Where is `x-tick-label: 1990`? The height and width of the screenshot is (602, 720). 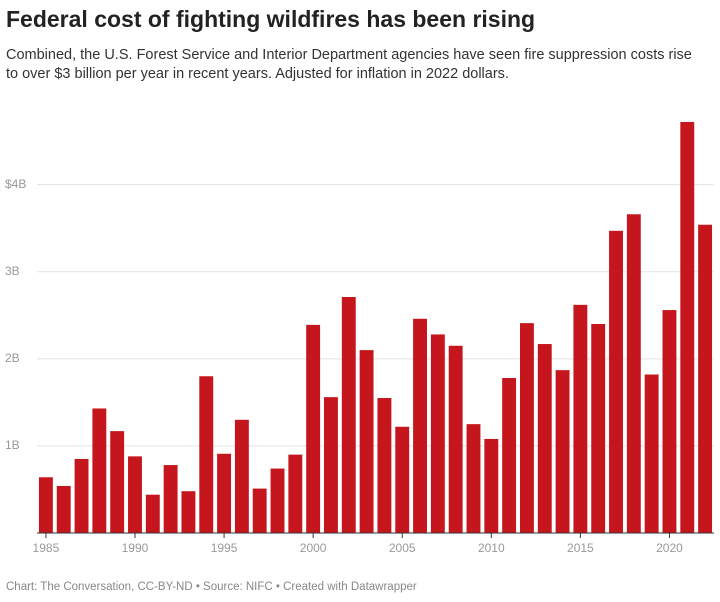
x-tick-label: 1990 is located at coordinates (135, 548).